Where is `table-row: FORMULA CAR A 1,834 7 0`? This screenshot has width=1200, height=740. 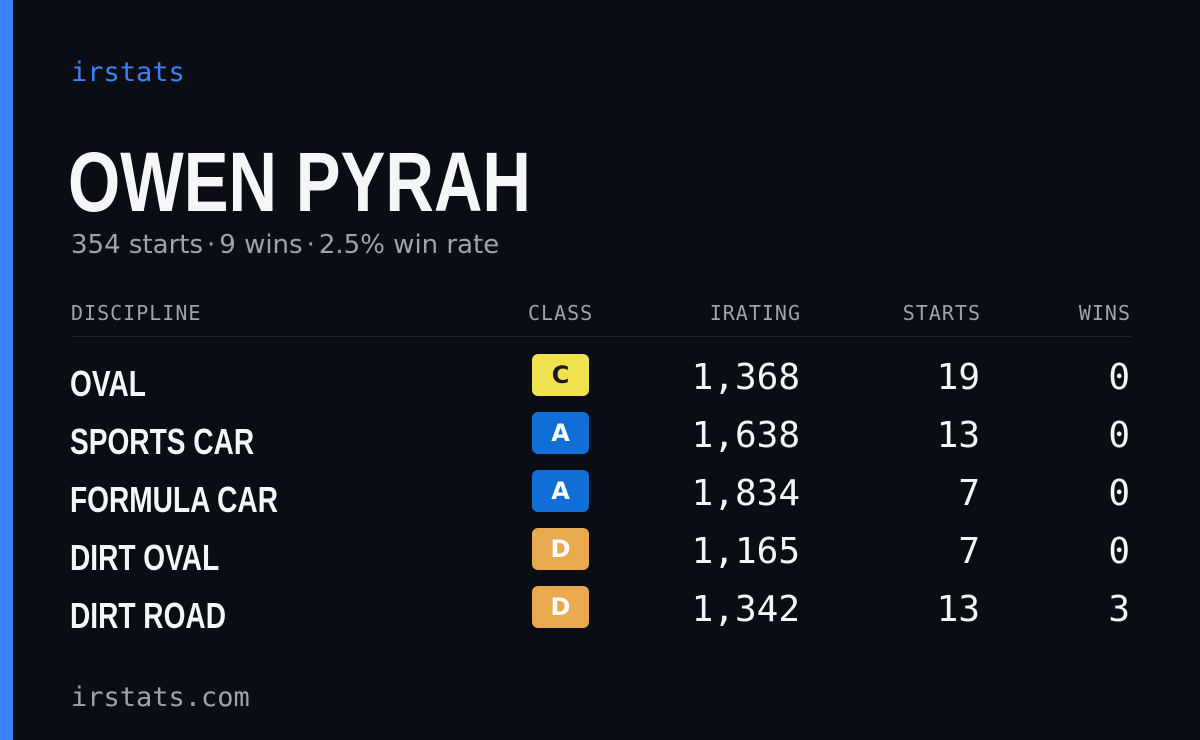
table-row: FORMULA CAR A 1,834 7 0 is located at coordinates (600, 499).